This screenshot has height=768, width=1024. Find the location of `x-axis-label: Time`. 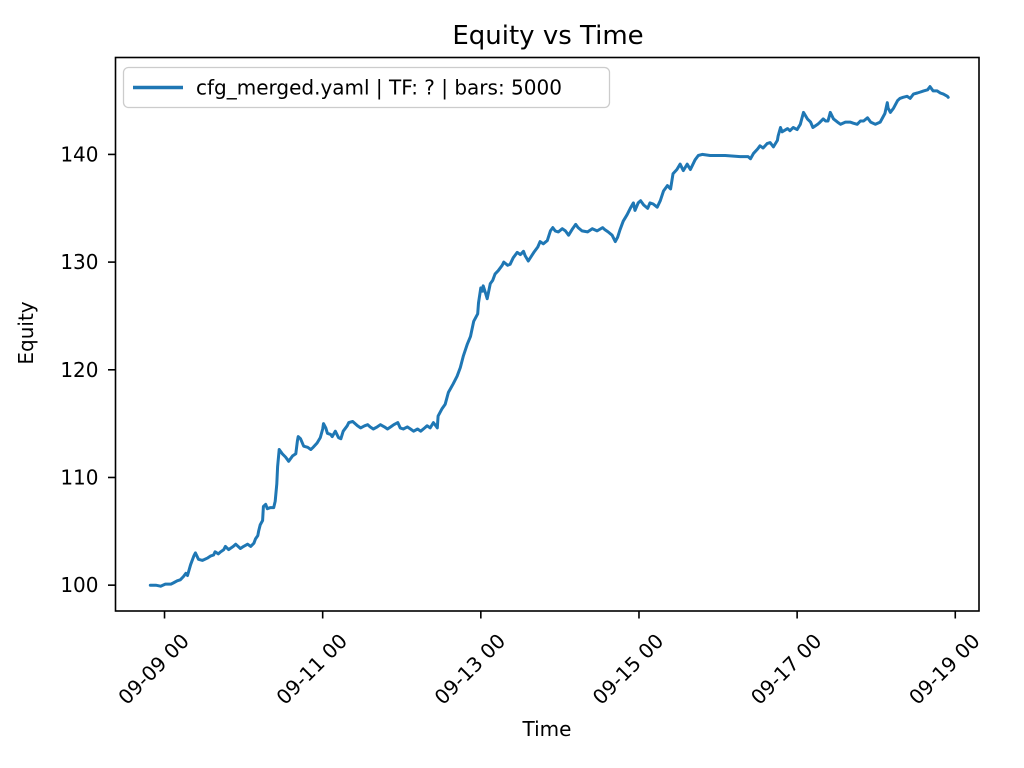

x-axis-label: Time is located at coordinates (547, 729).